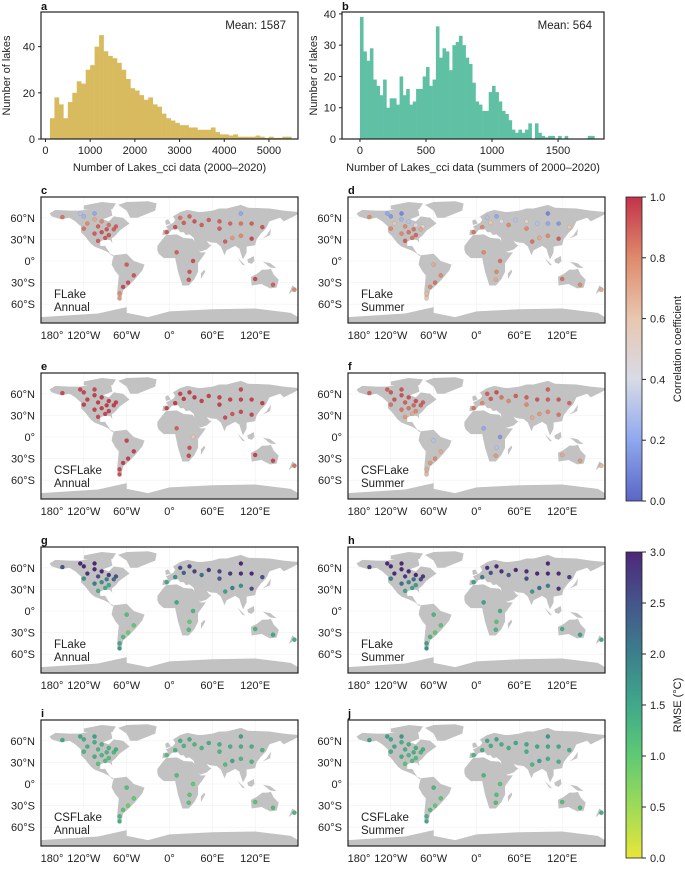 The width and height of the screenshot is (685, 872). Describe the element at coordinates (333, 140) in the screenshot. I see `y-tick-label: 0` at that location.